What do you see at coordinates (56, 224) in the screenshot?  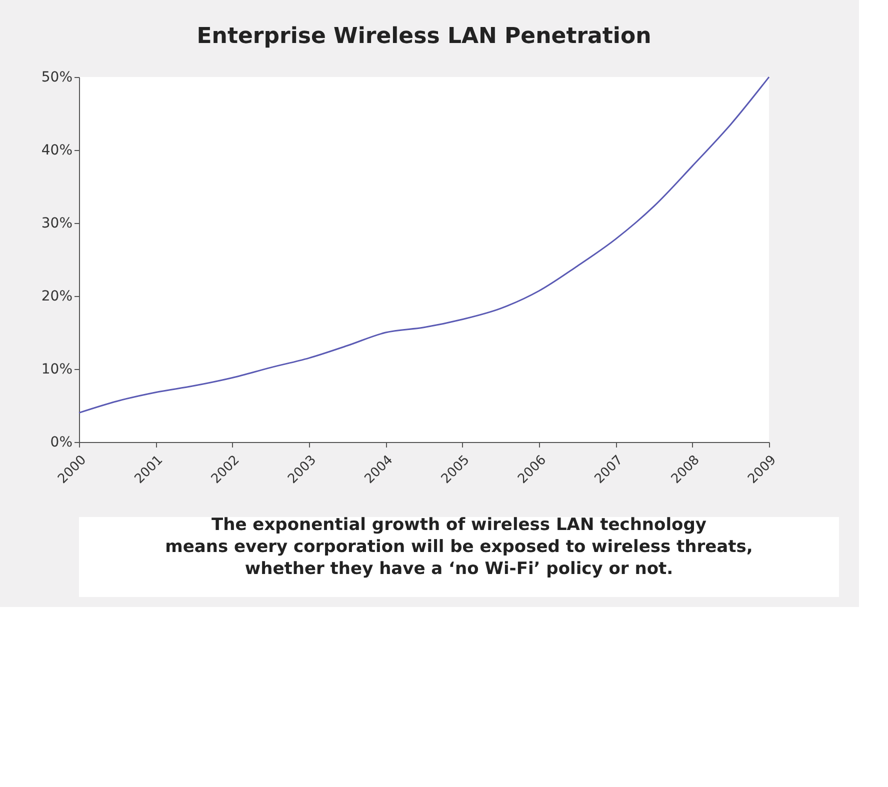 I see `y-tick-label: 30%` at bounding box center [56, 224].